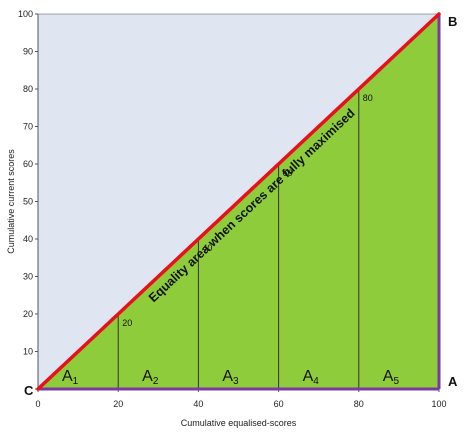 The height and width of the screenshot is (439, 474). What do you see at coordinates (11, 201) in the screenshot?
I see `y-axis-title: Cumulative current scores` at bounding box center [11, 201].